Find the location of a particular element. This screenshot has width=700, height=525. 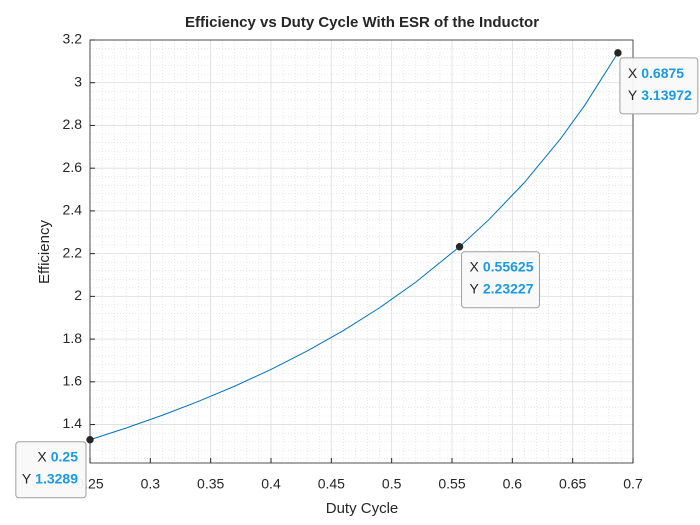

datatip-x: X 0.6875 is located at coordinates (656, 73).